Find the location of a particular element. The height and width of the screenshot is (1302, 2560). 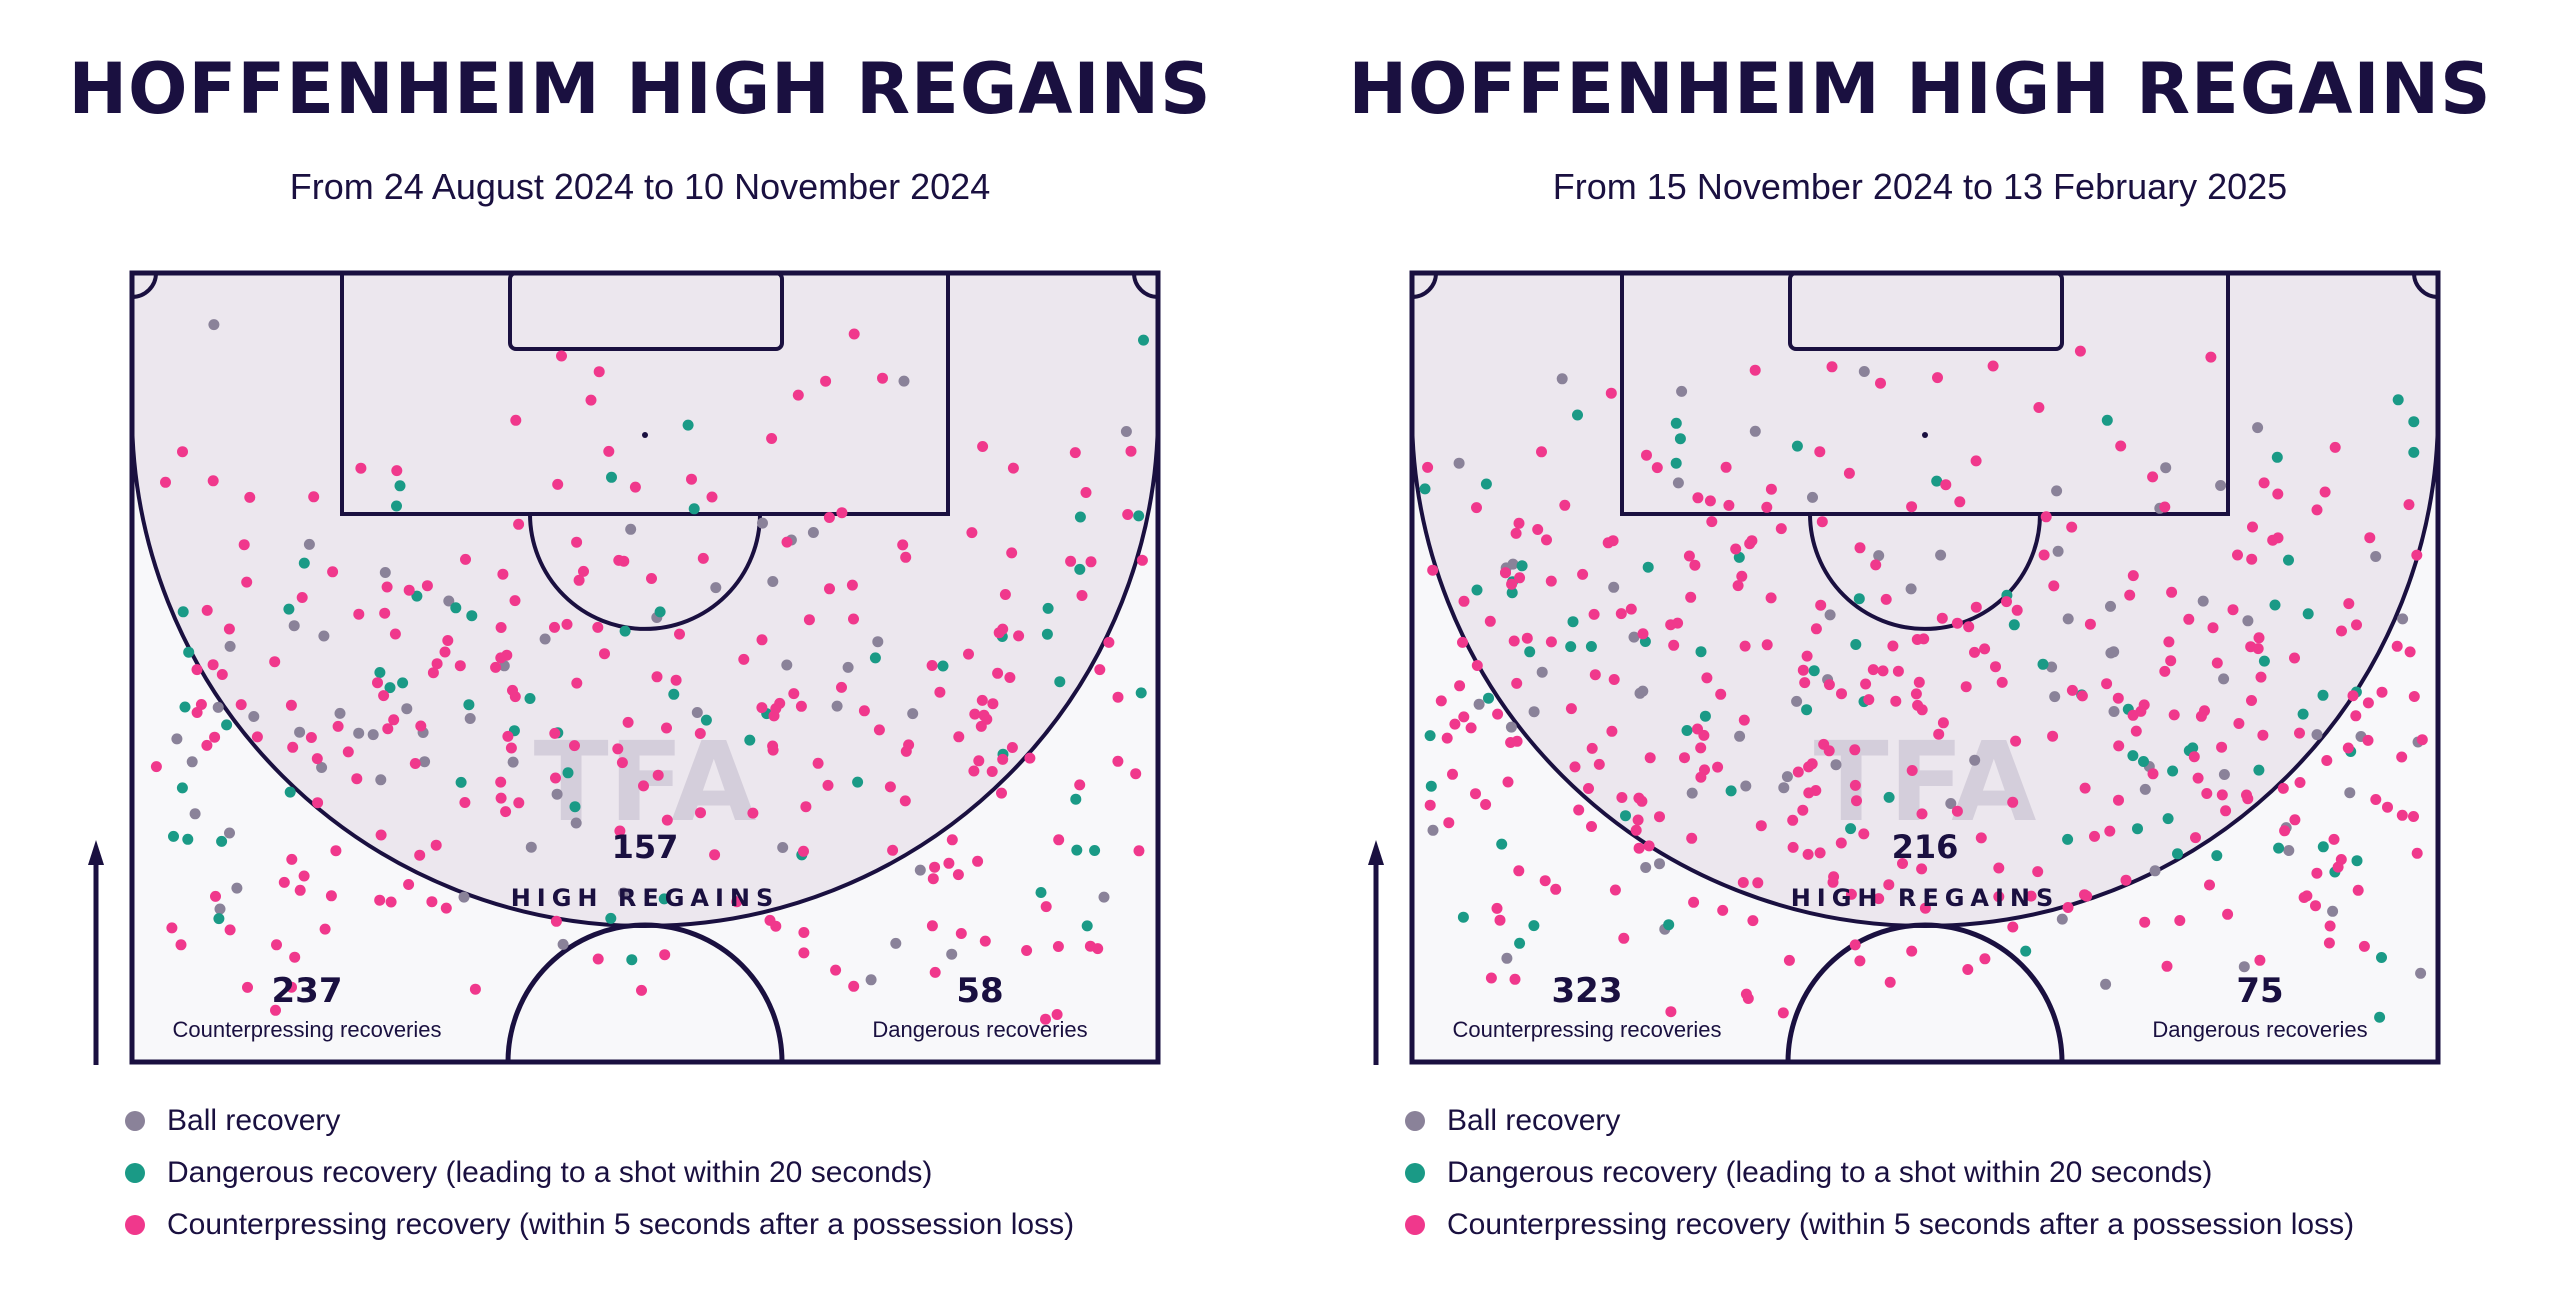

legend-dot-counter is located at coordinates (1415, 1225).